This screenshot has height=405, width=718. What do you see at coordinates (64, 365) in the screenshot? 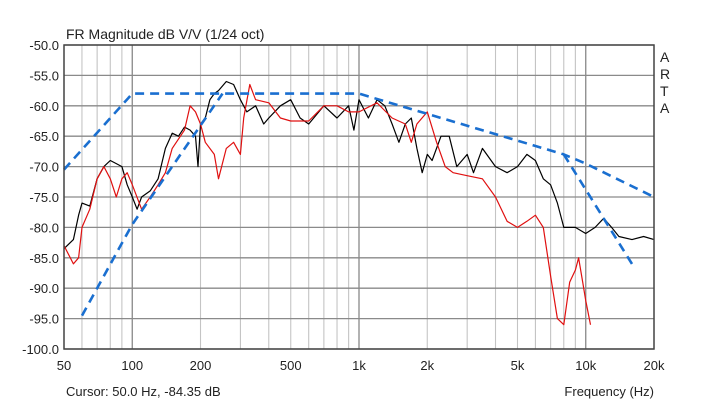
I see `x-tick-label: 50` at bounding box center [64, 365].